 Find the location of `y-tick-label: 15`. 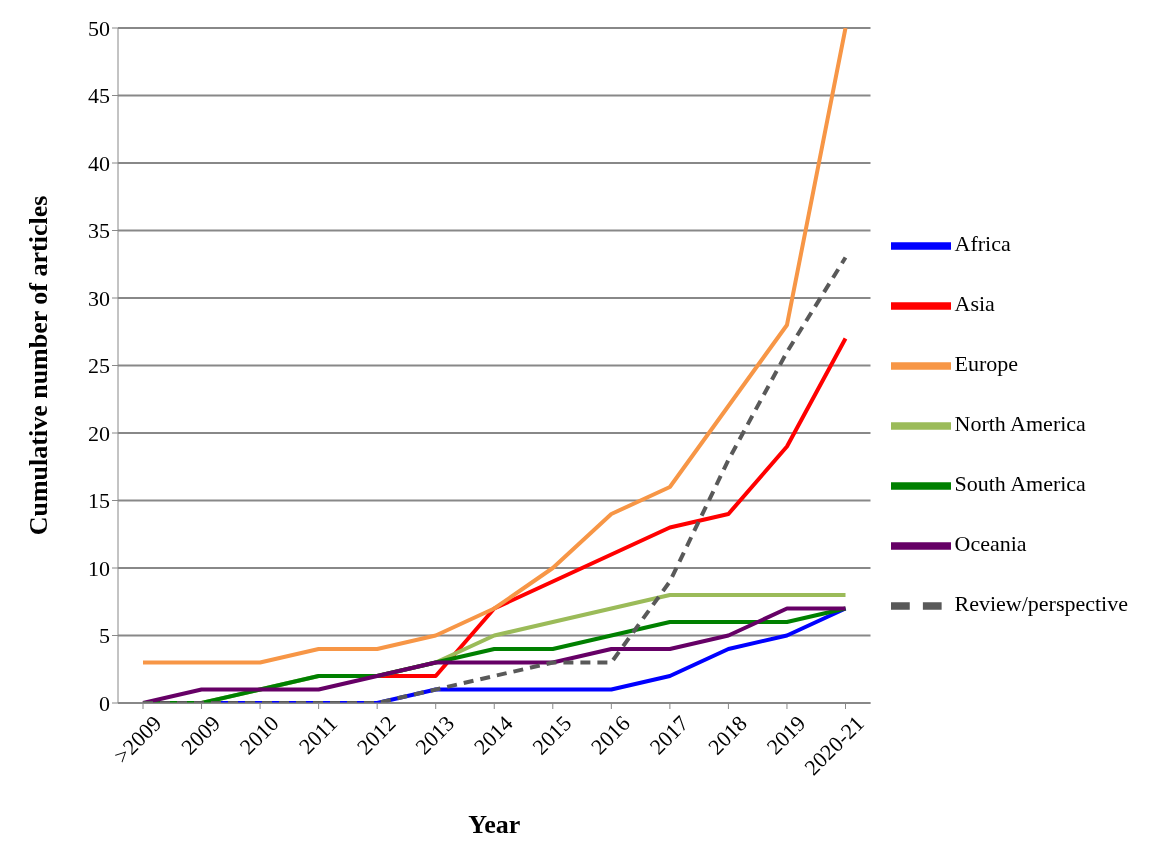

y-tick-label: 15 is located at coordinates (99, 501).